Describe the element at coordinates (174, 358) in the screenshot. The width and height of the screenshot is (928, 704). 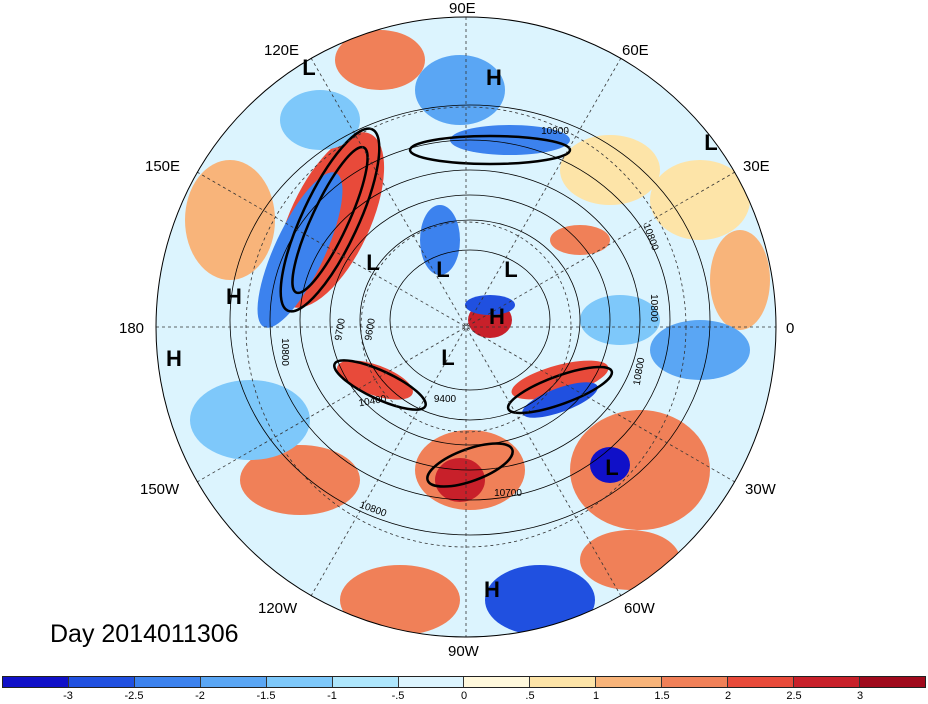
I see `pressure-system-3: H` at that location.